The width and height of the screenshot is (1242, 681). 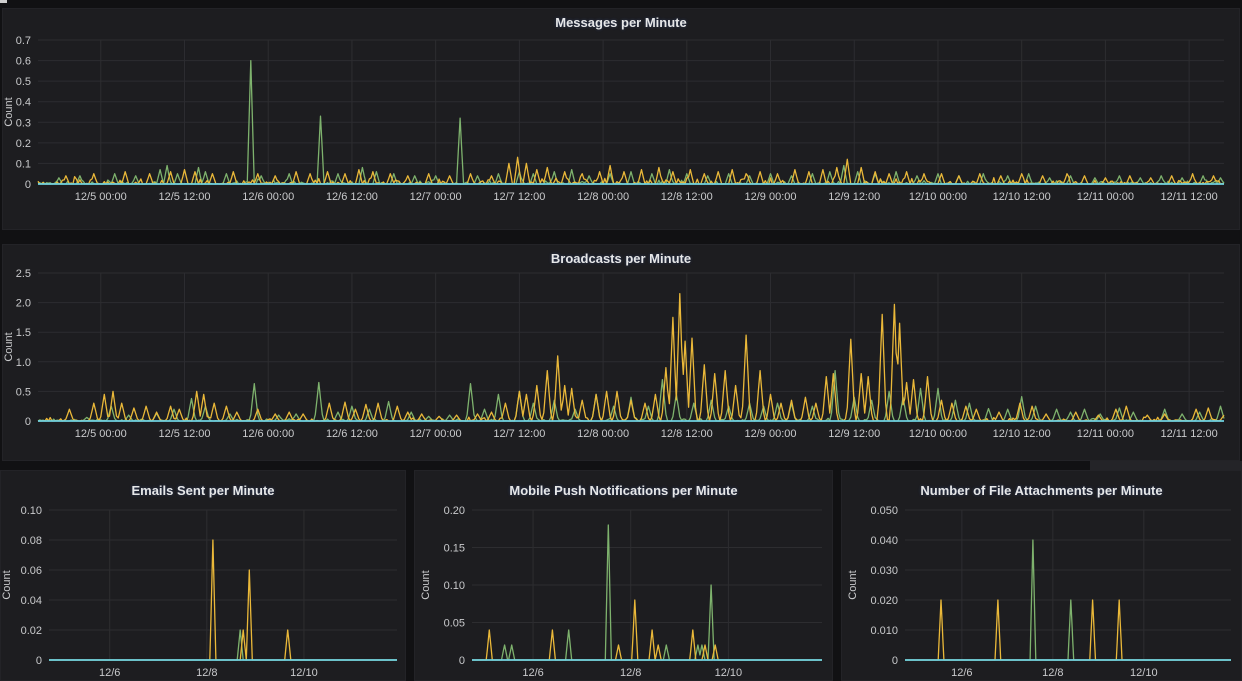 I want to click on y-tick-label: 0.20, so click(x=454, y=511).